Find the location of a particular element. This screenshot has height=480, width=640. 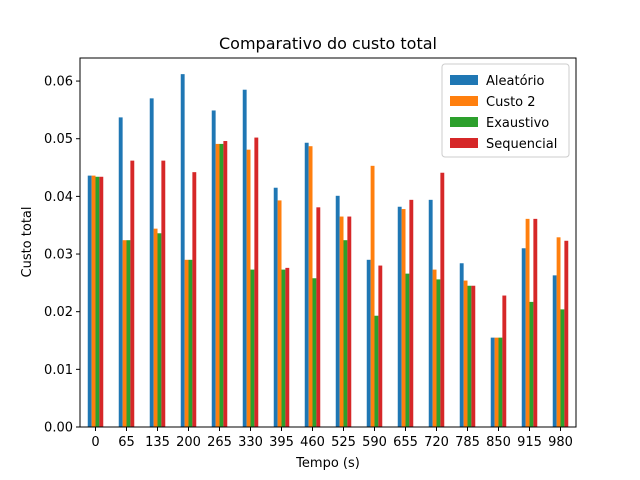

x-tick-label: 655 is located at coordinates (405, 442).